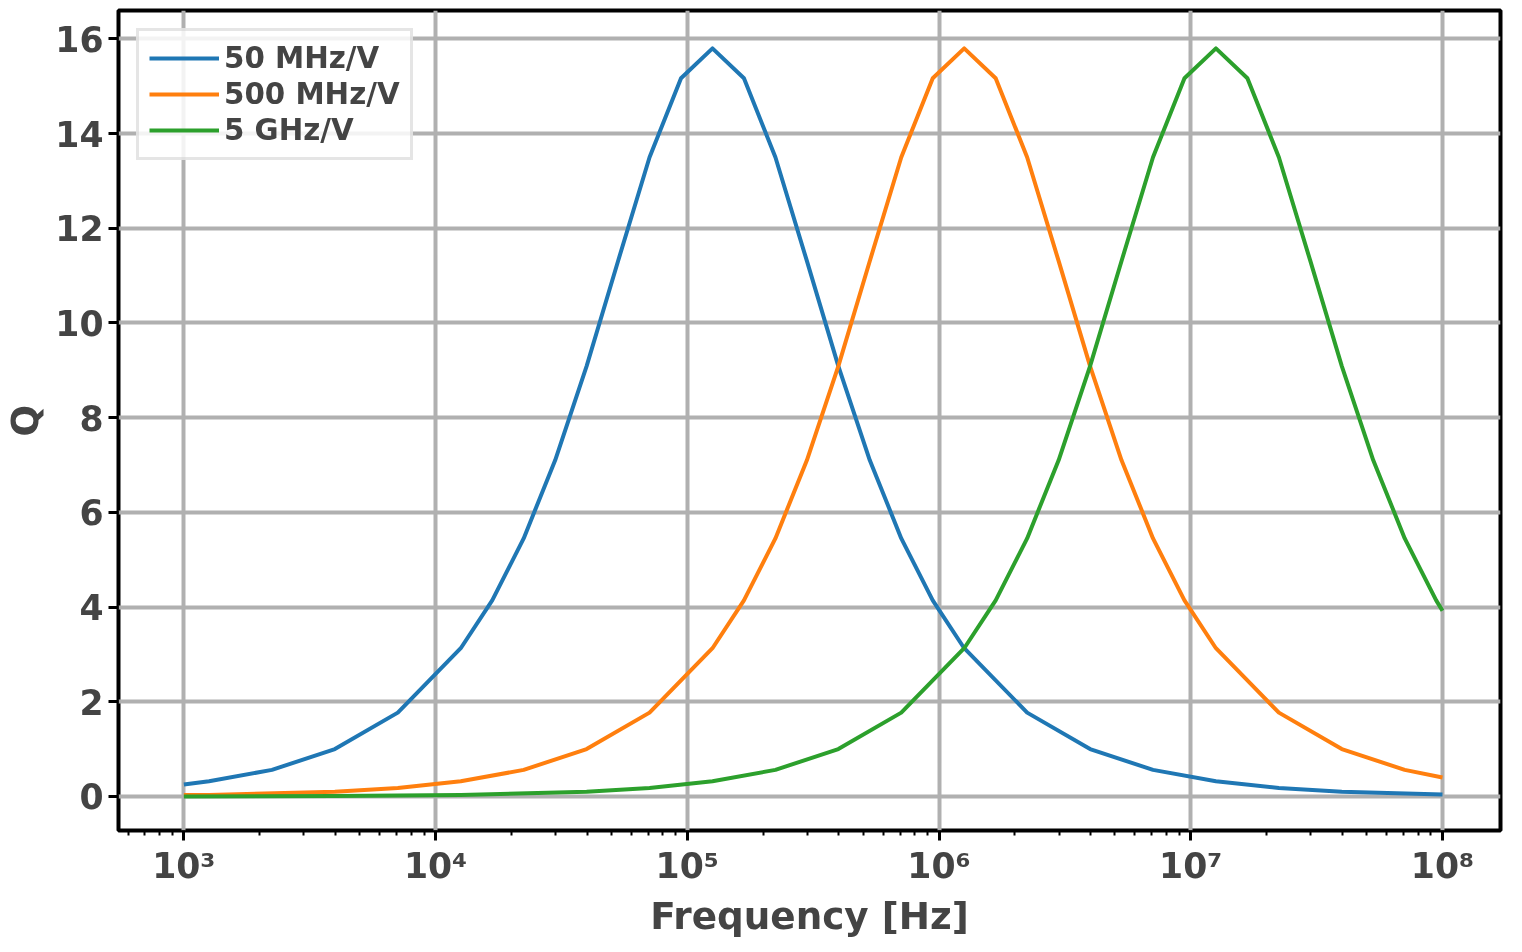 The width and height of the screenshot is (1522, 952). I want to click on y-tick-label: 14, so click(79, 134).